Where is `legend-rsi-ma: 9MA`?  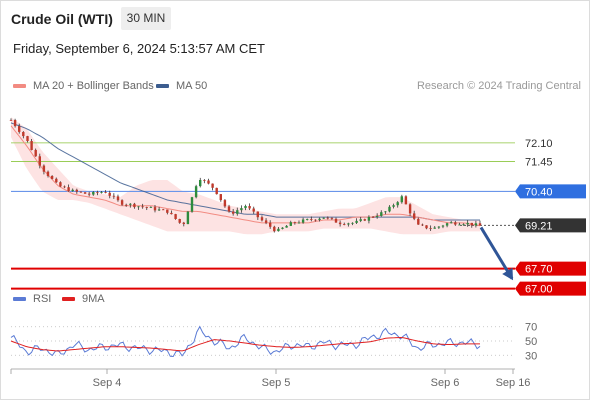
legend-rsi-ma: 9MA is located at coordinates (83, 299).